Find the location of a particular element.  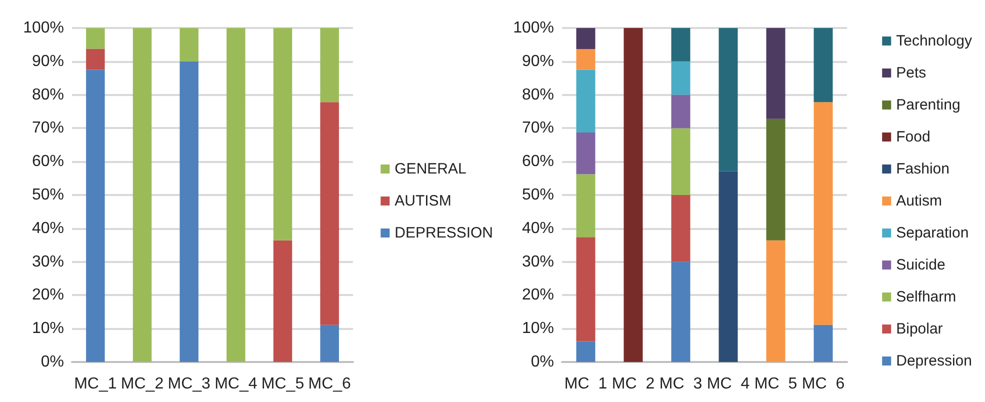

x-tick-label: MC 1 is located at coordinates (586, 384).